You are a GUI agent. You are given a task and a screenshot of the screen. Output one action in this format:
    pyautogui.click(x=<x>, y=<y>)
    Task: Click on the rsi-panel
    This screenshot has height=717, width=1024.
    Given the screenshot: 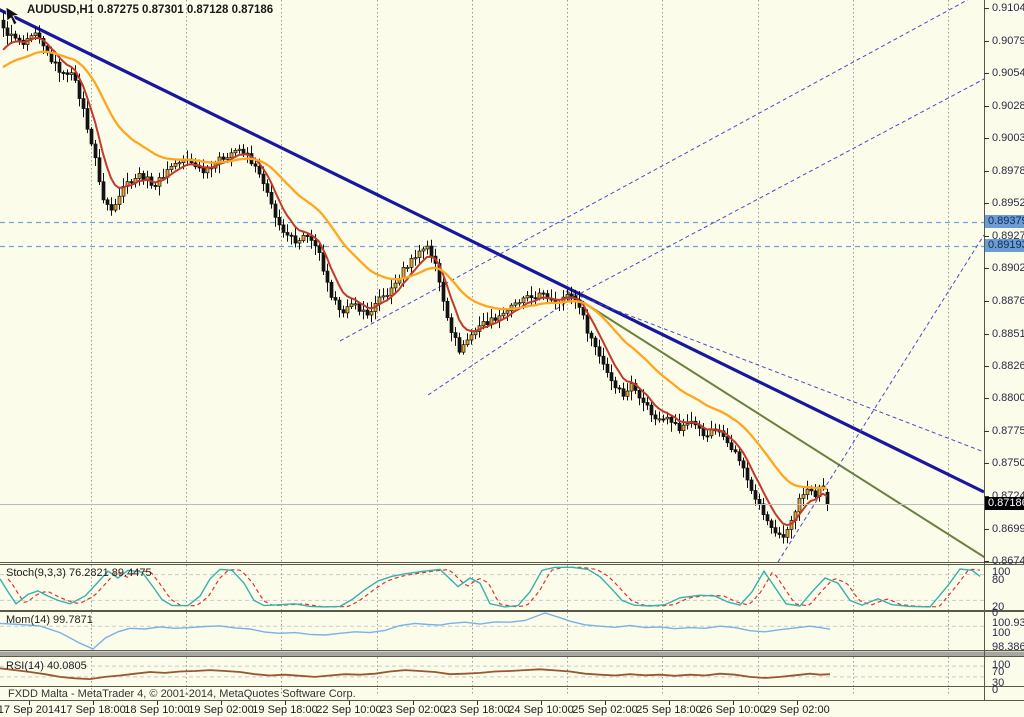 What is the action you would take?
    pyautogui.click(x=492, y=673)
    